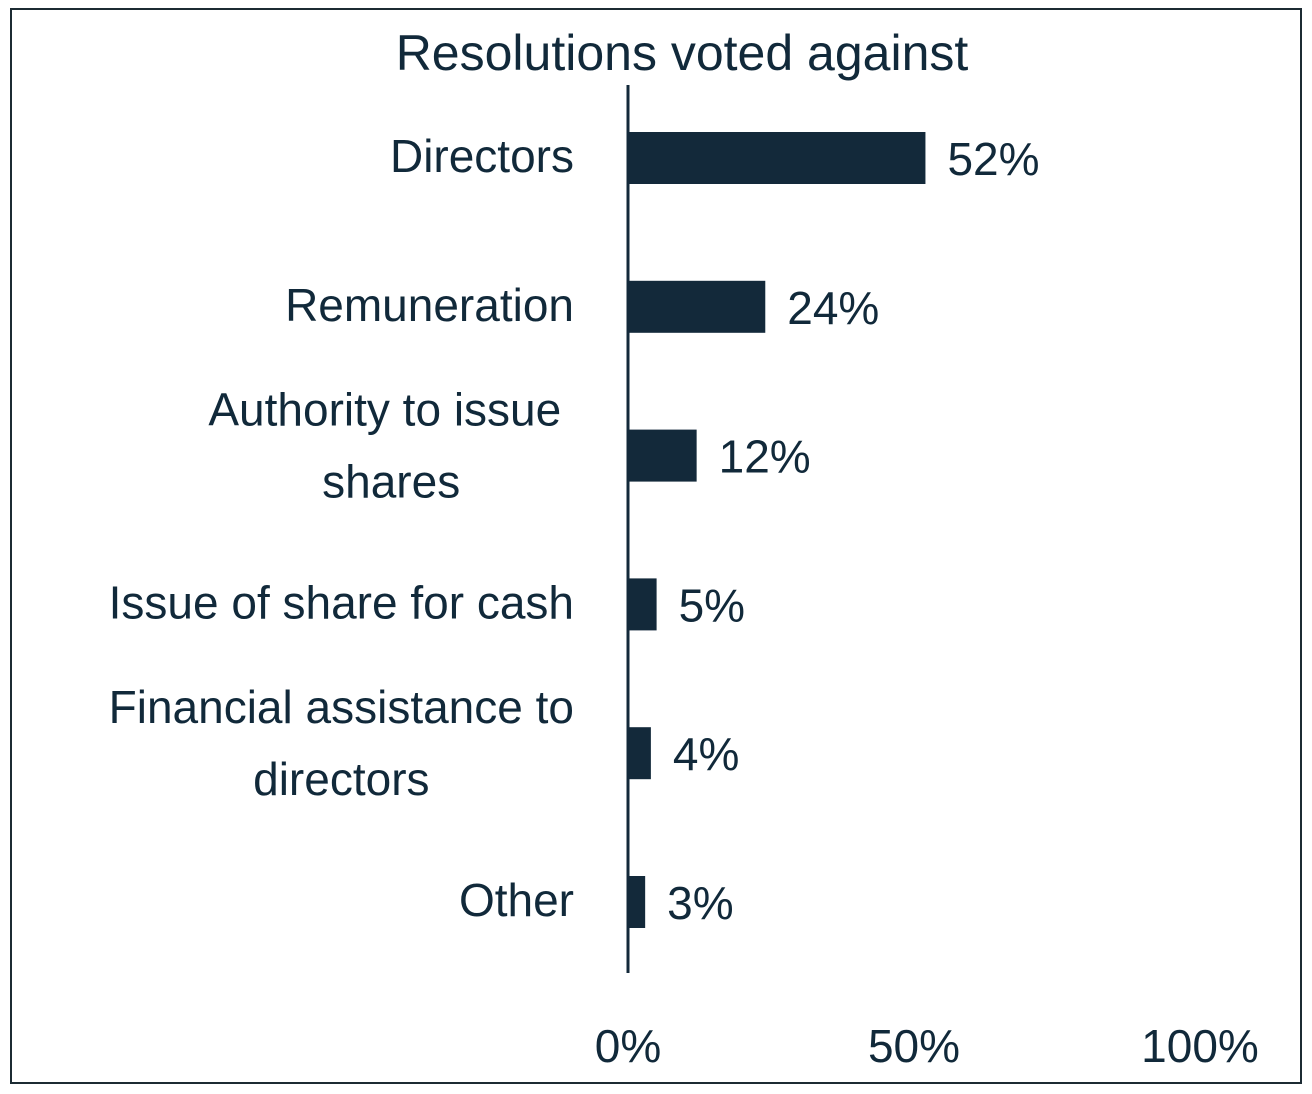 The image size is (1312, 1094). I want to click on x-tick-label-0: 0%, so click(628, 1046).